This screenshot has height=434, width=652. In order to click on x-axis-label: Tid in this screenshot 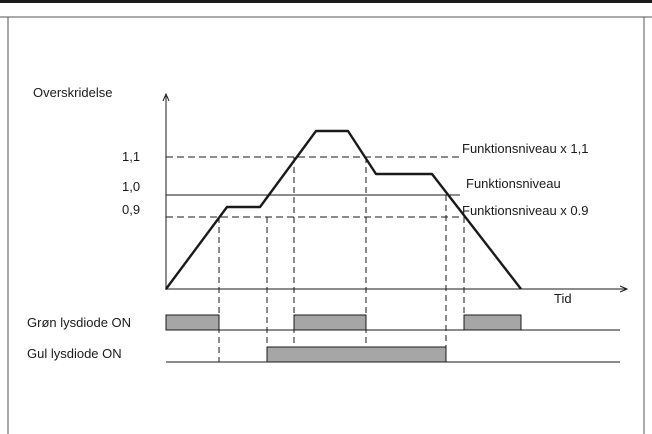, I will do `click(563, 298)`.